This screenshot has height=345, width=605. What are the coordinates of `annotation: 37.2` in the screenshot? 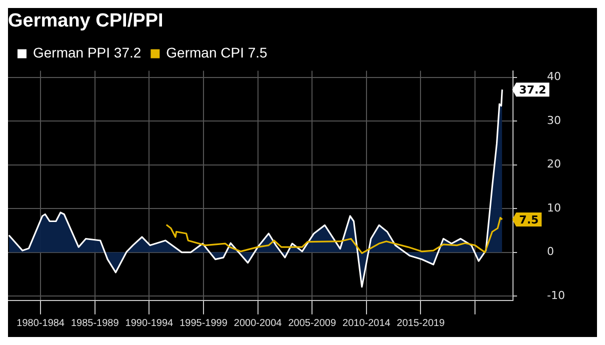 It's located at (532, 89).